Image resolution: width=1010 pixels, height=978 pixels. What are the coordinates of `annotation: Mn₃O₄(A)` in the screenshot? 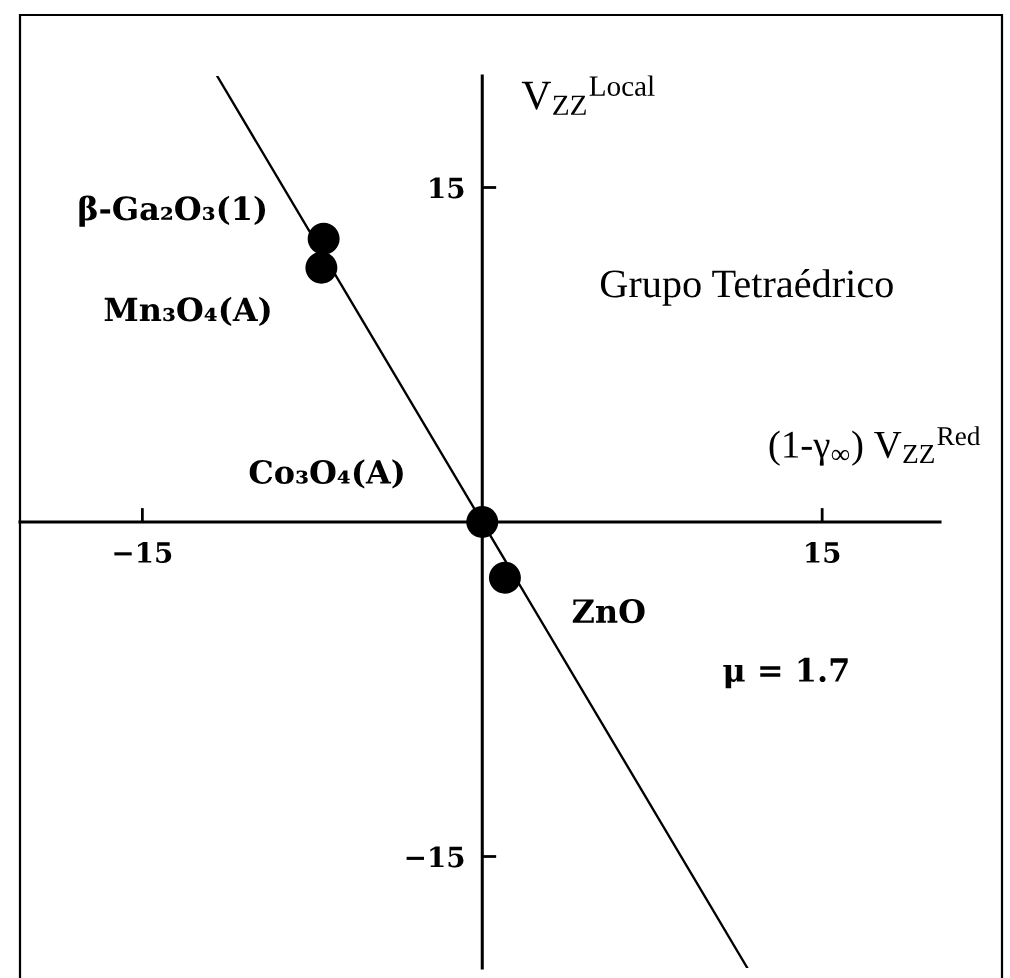 It's located at (187, 311).